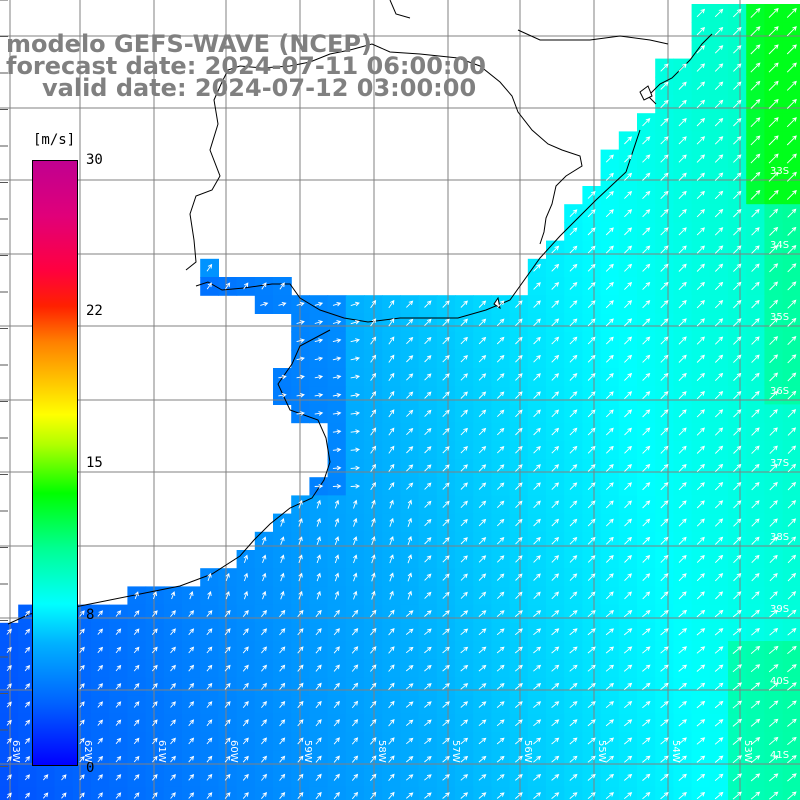 This screenshot has width=800, height=800. What do you see at coordinates (601, 751) in the screenshot?
I see `lon-label: 55W` at bounding box center [601, 751].